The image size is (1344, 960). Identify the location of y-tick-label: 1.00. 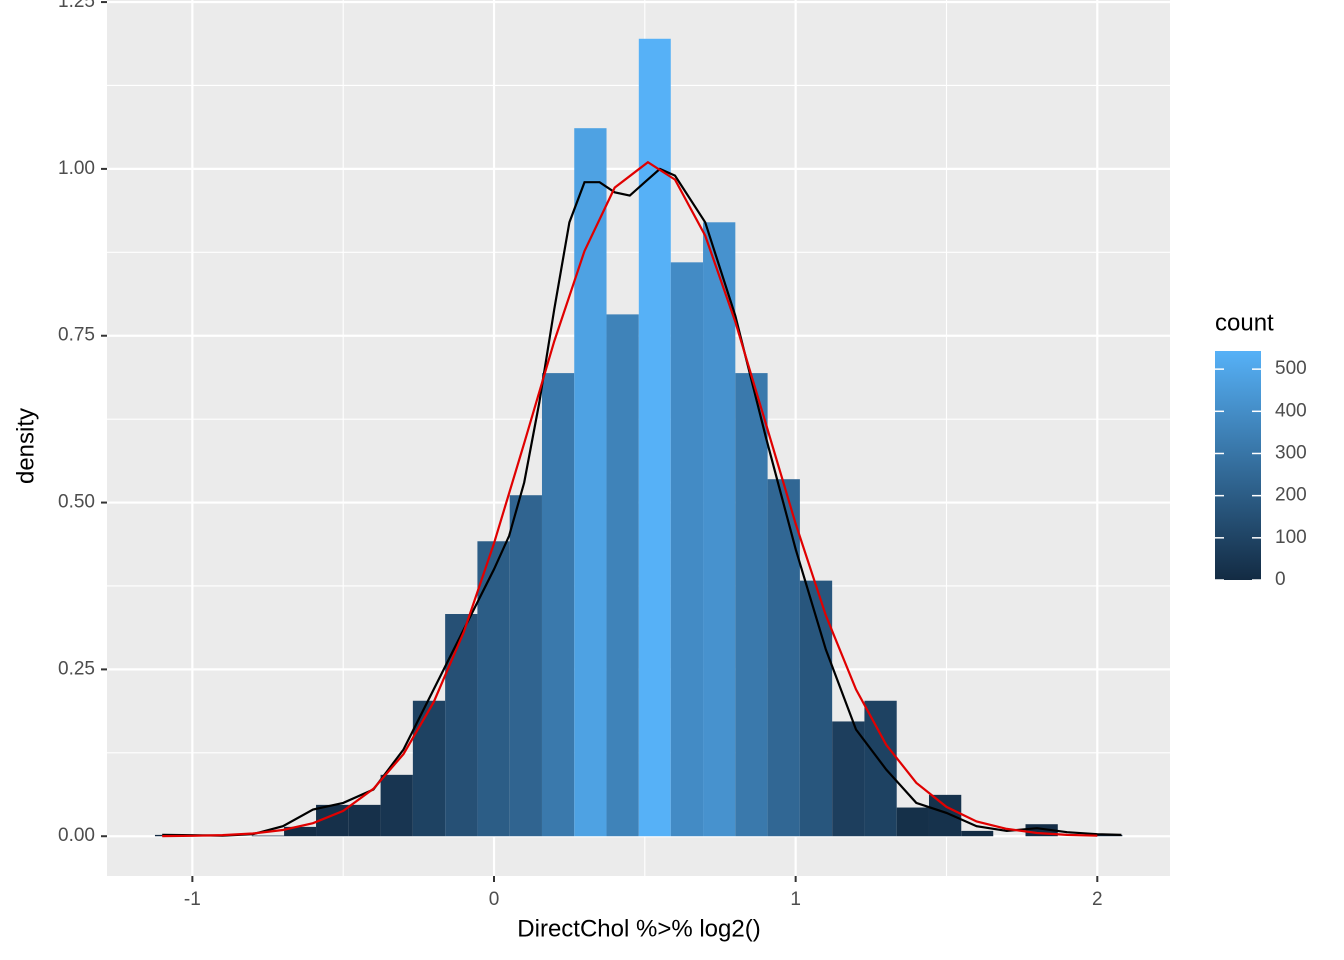
(76, 168).